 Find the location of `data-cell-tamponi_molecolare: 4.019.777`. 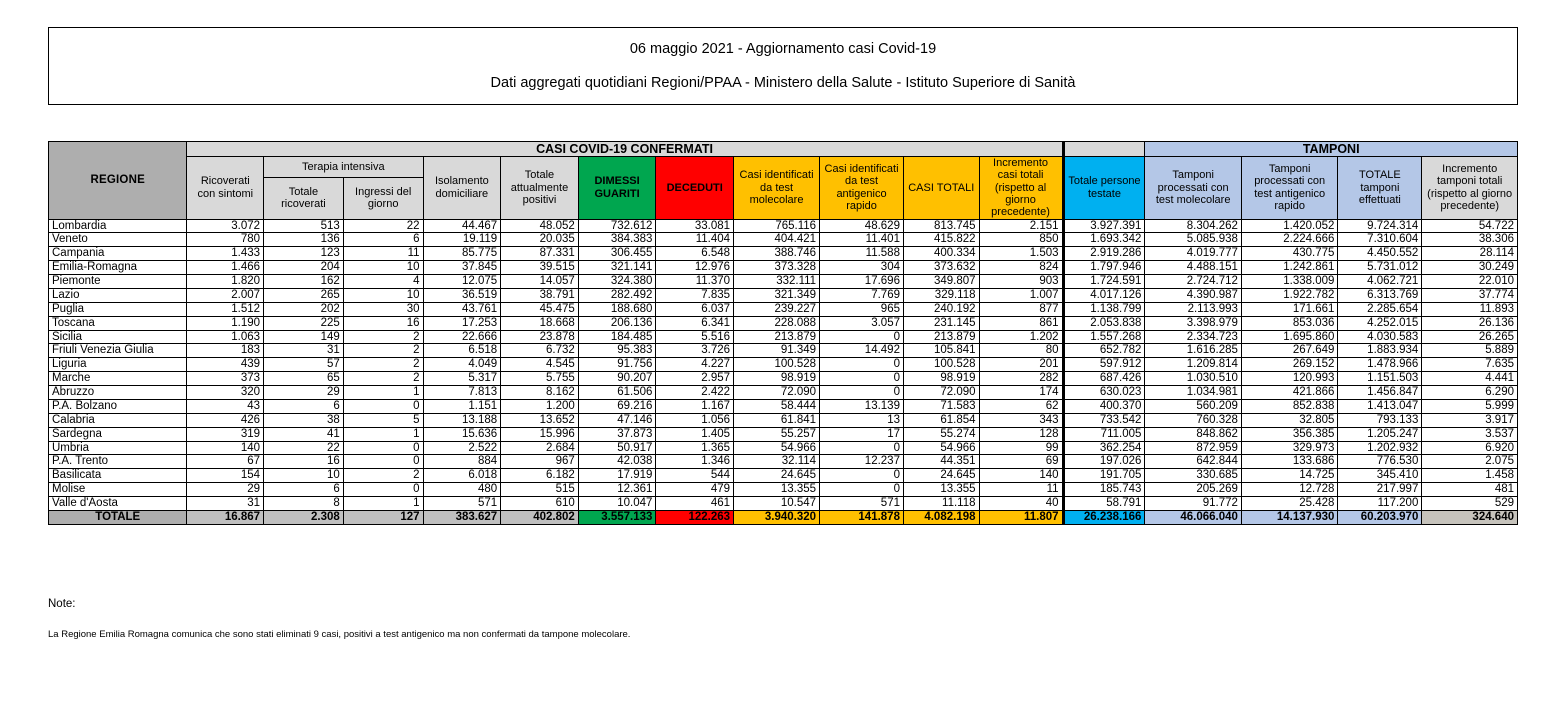

data-cell-tamponi_molecolare: 4.019.777 is located at coordinates (1193, 254).